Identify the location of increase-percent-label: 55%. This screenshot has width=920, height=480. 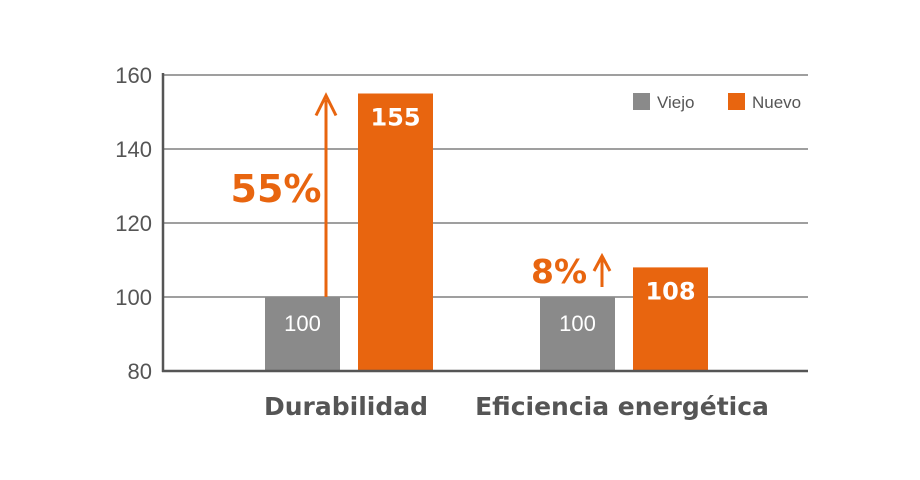
(276, 189).